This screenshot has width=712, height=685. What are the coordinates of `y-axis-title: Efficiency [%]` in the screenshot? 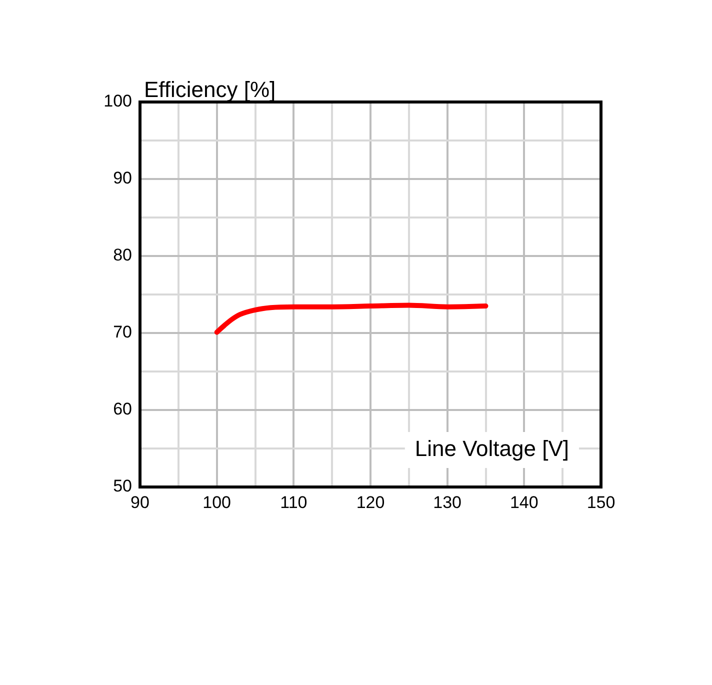 It's located at (210, 89).